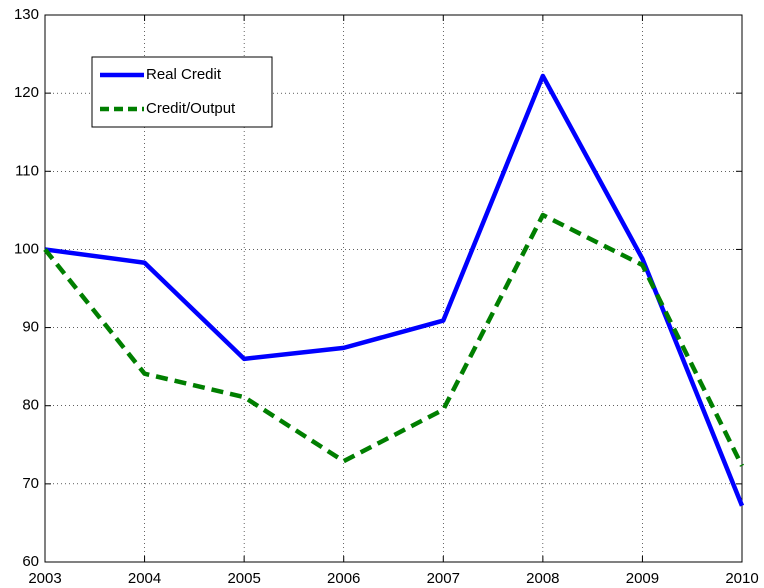 This screenshot has height=588, width=764. I want to click on y-tick-label: 110, so click(27, 170).